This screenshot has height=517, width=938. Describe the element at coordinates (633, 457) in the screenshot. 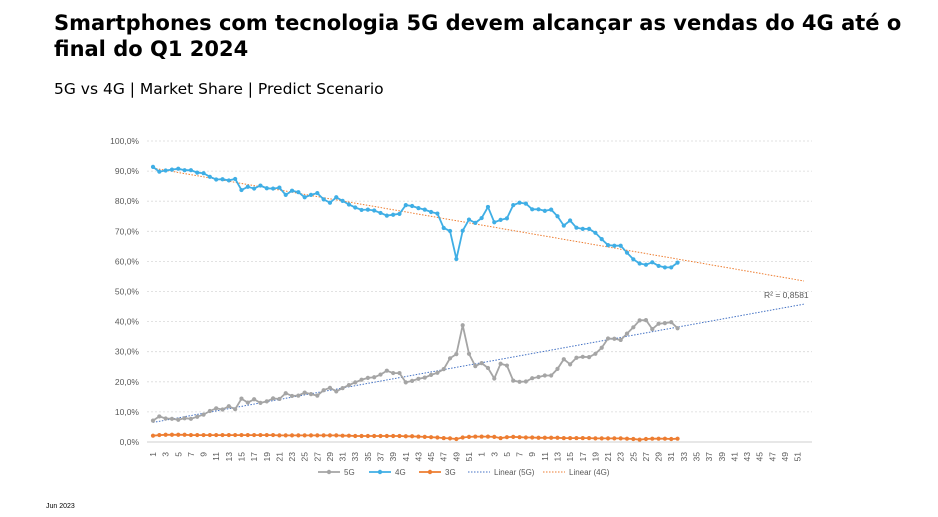

I see `x-tick-label: 25` at that location.